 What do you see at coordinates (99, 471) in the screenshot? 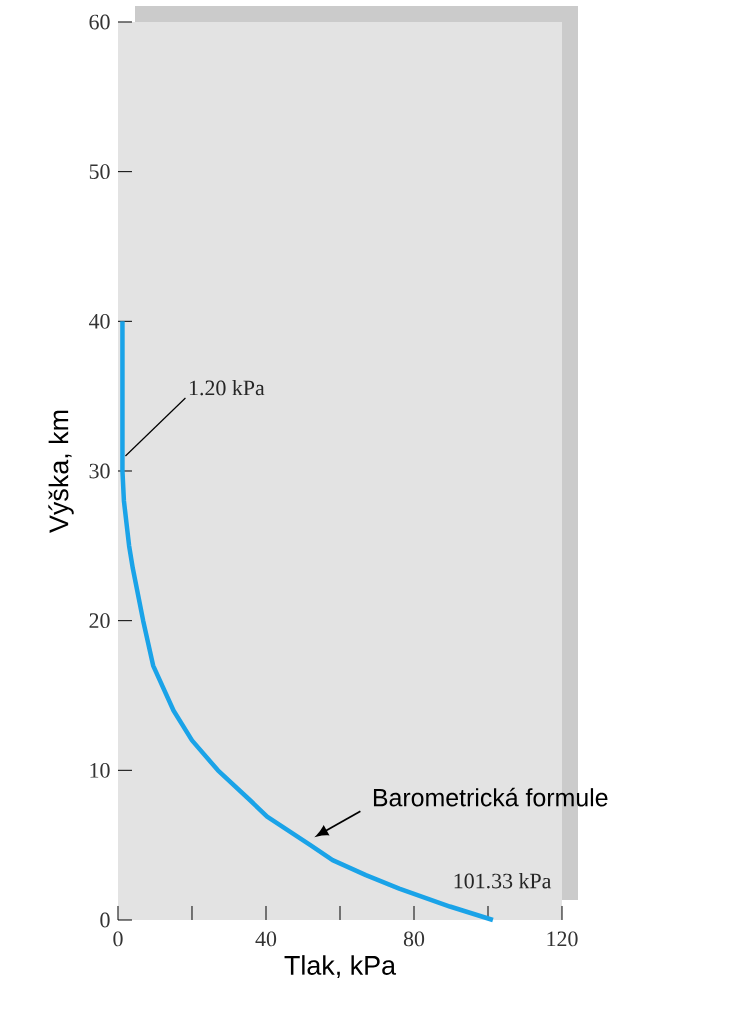
I see `y-tick-label: 30` at bounding box center [99, 471].